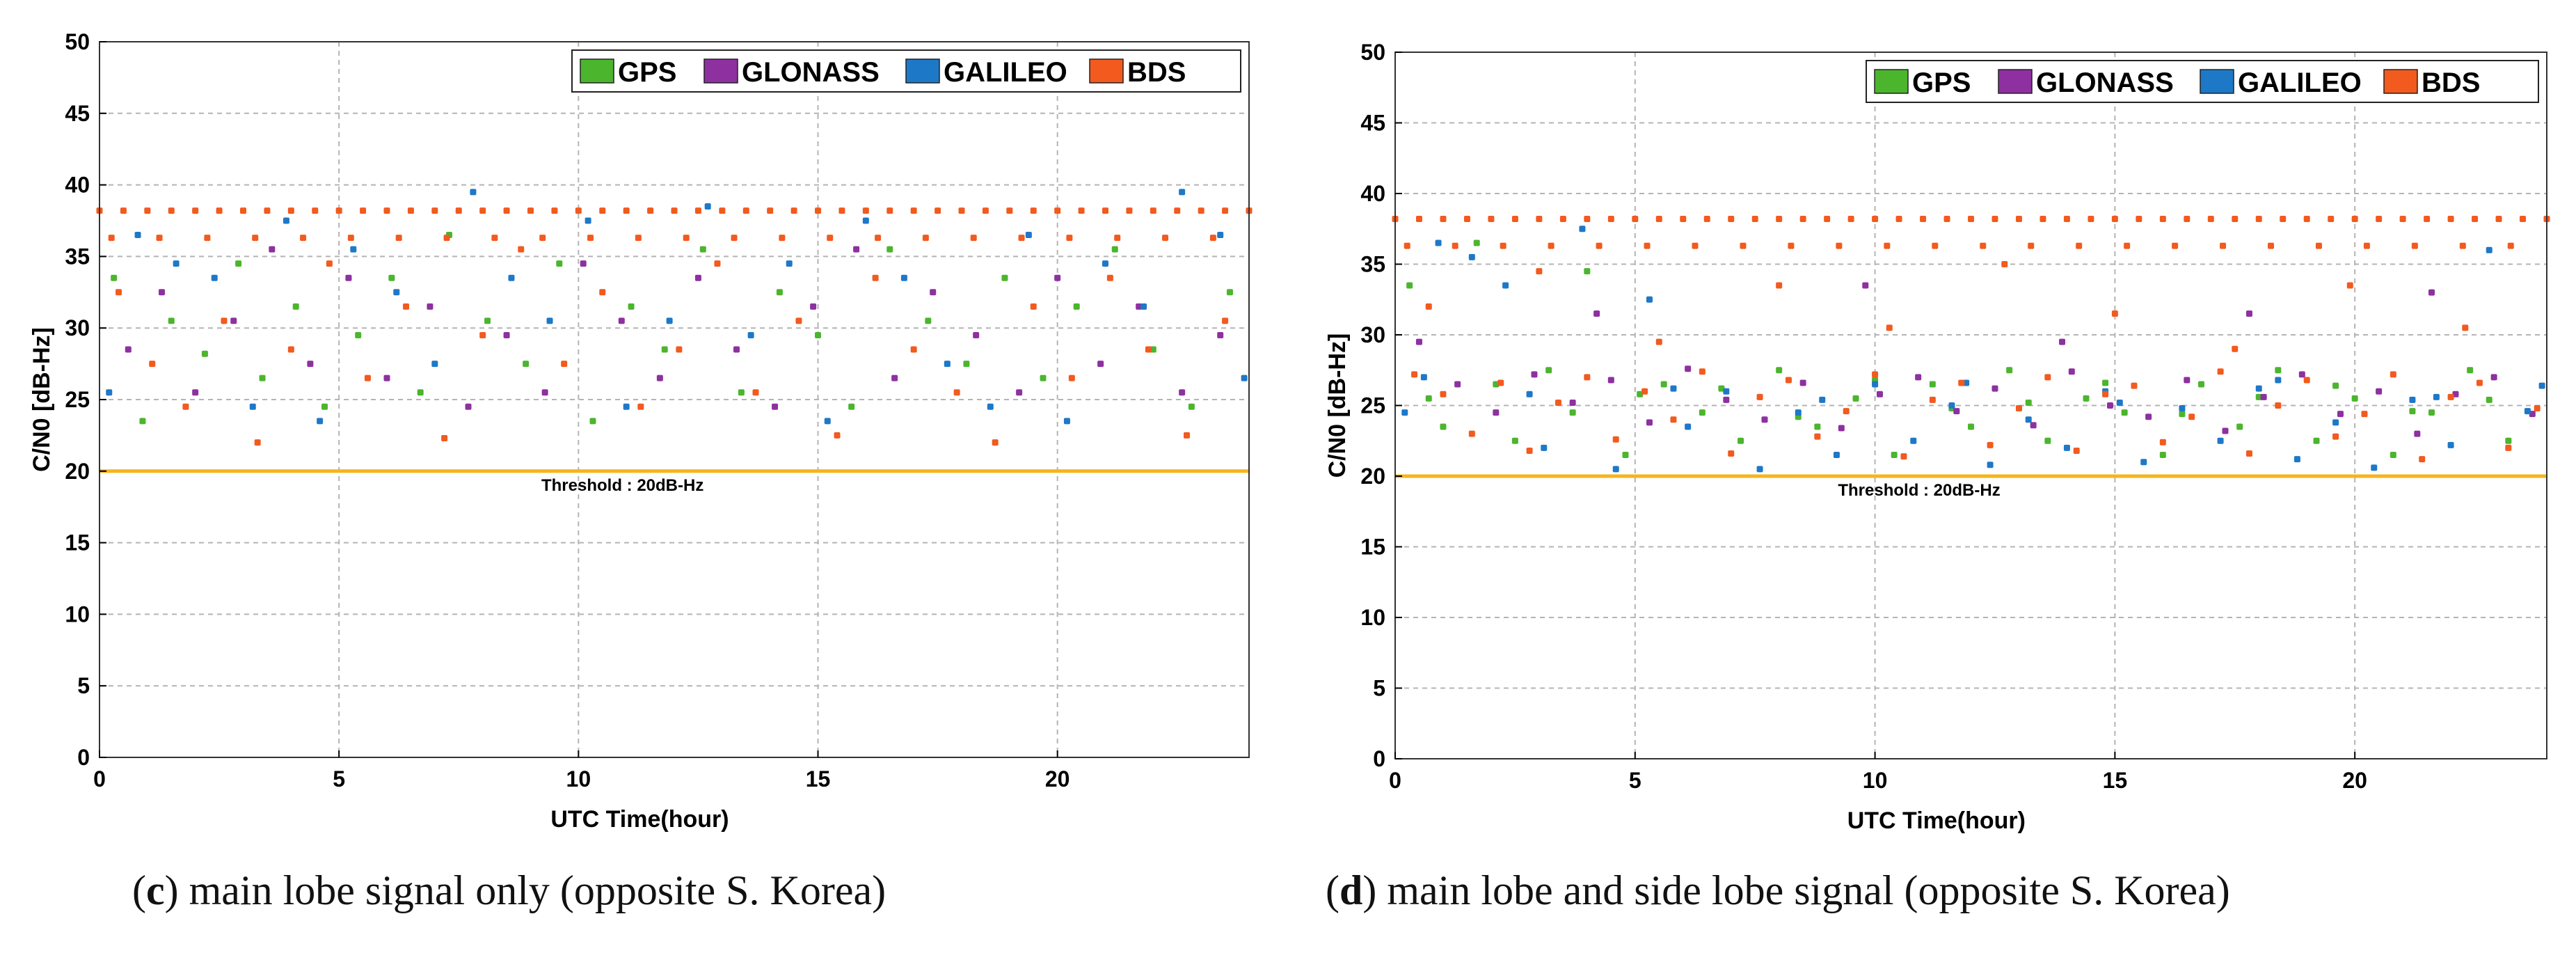 Image resolution: width=2576 pixels, height=969 pixels. I want to click on series-bds, so click(1971, 339).